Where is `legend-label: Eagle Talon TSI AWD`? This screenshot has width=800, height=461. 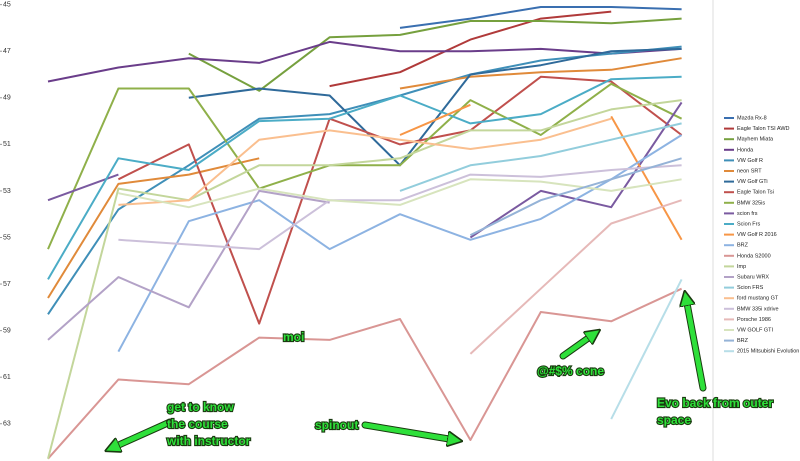
legend-label: Eagle Talon TSI AWD is located at coordinates (763, 129).